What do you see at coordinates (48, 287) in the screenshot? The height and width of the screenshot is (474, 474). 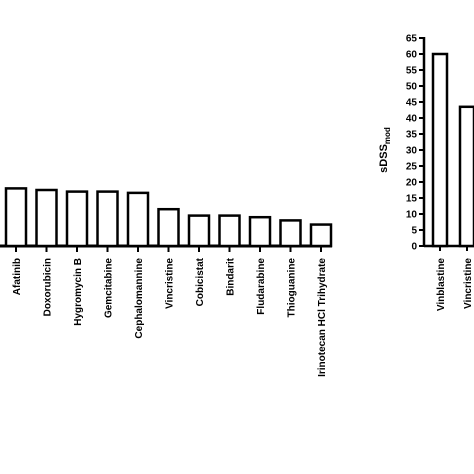 I see `category-label: Doxorubicin` at bounding box center [48, 287].